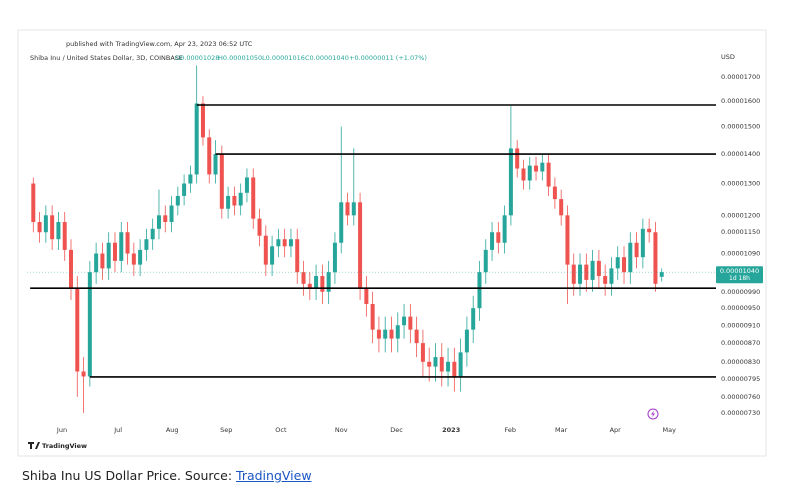 This screenshot has width=796, height=502. I want to click on y-tick-label: 0.00000910, so click(740, 325).